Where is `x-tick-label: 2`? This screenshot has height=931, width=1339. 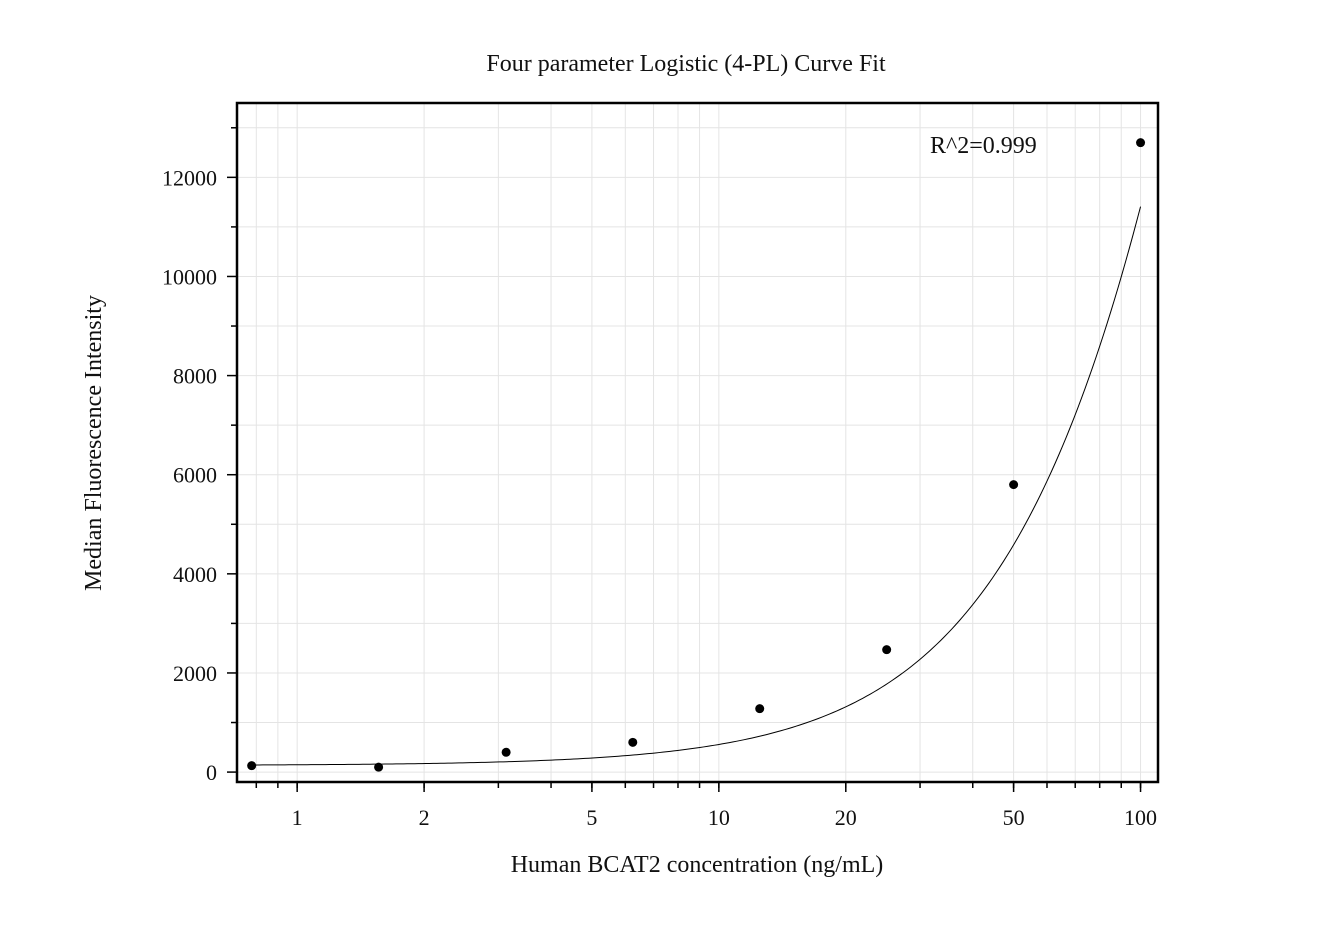 x-tick-label: 2 is located at coordinates (424, 817).